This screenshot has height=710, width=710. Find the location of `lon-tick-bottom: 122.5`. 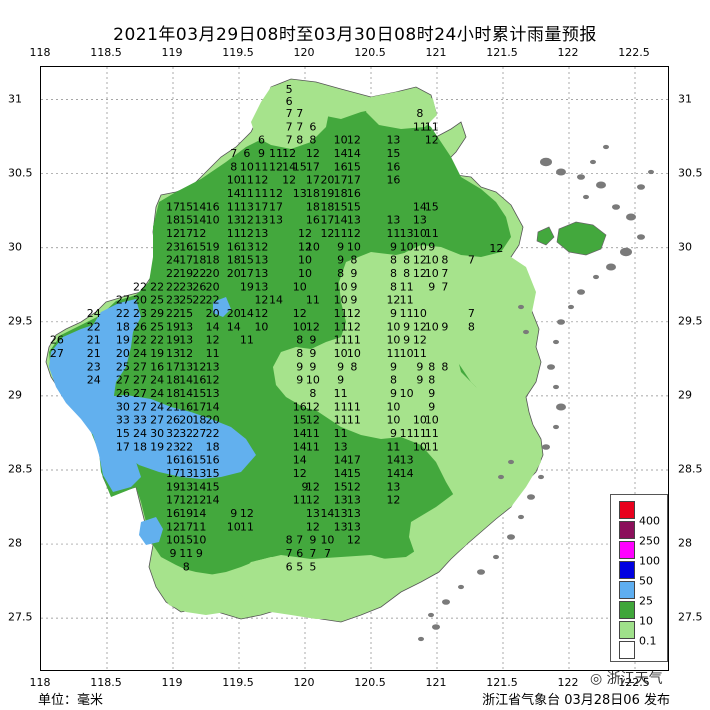

lon-tick-bottom: 122.5 is located at coordinates (634, 682).